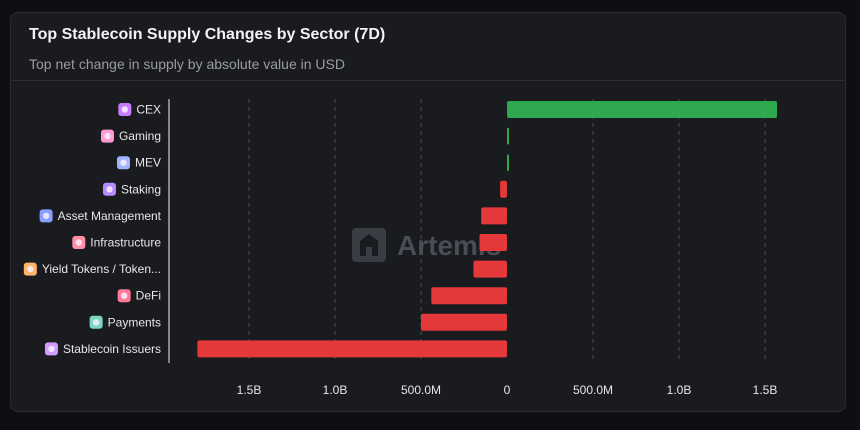 The image size is (860, 430). What do you see at coordinates (125, 243) in the screenshot?
I see `category-label: Infrastructure` at bounding box center [125, 243].